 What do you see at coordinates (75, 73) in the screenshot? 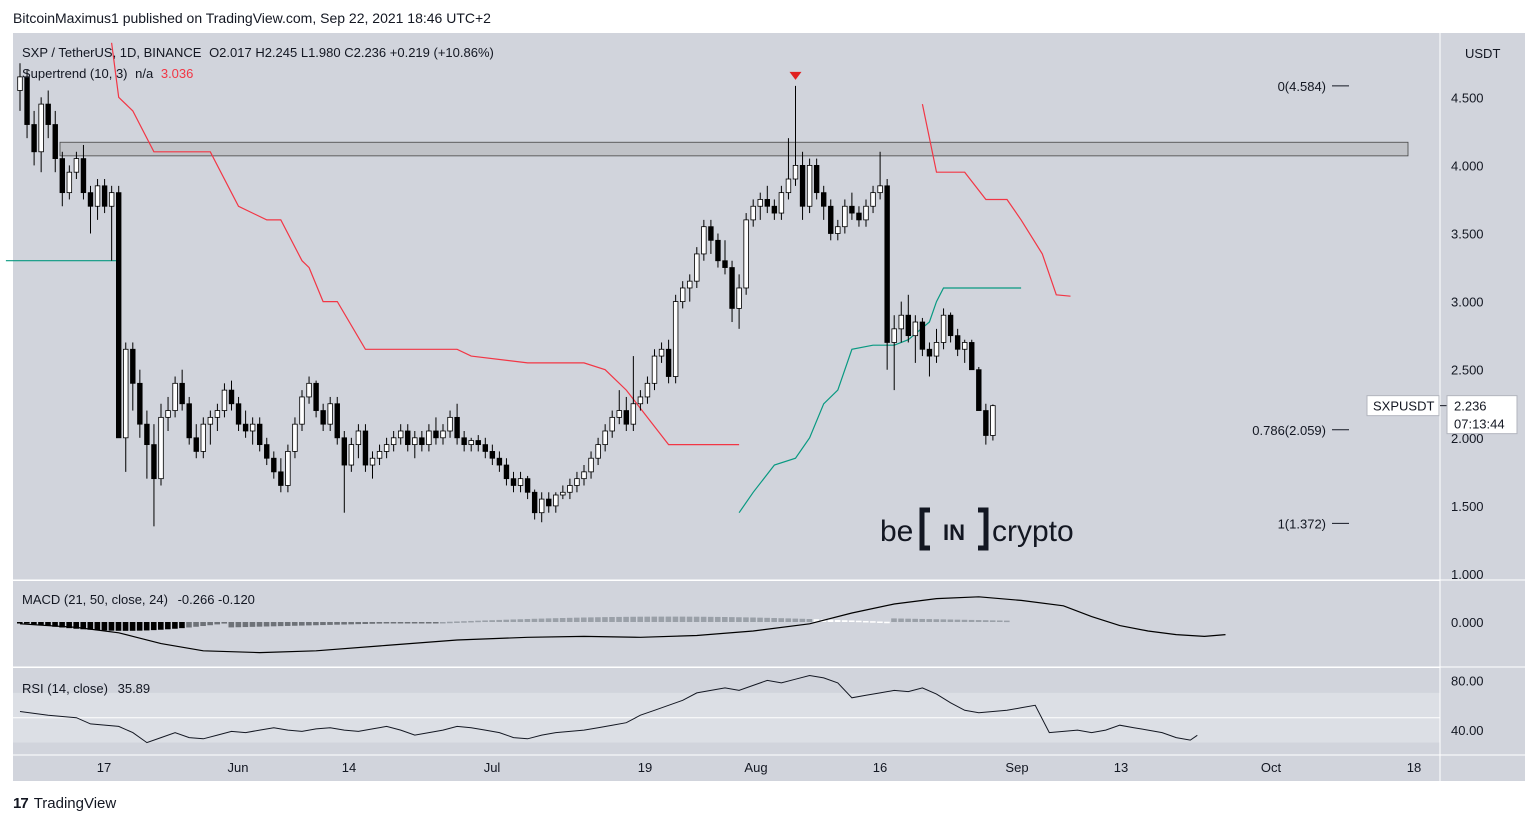
I see `supertrend-title: Supertrend (10, 3)` at bounding box center [75, 73].